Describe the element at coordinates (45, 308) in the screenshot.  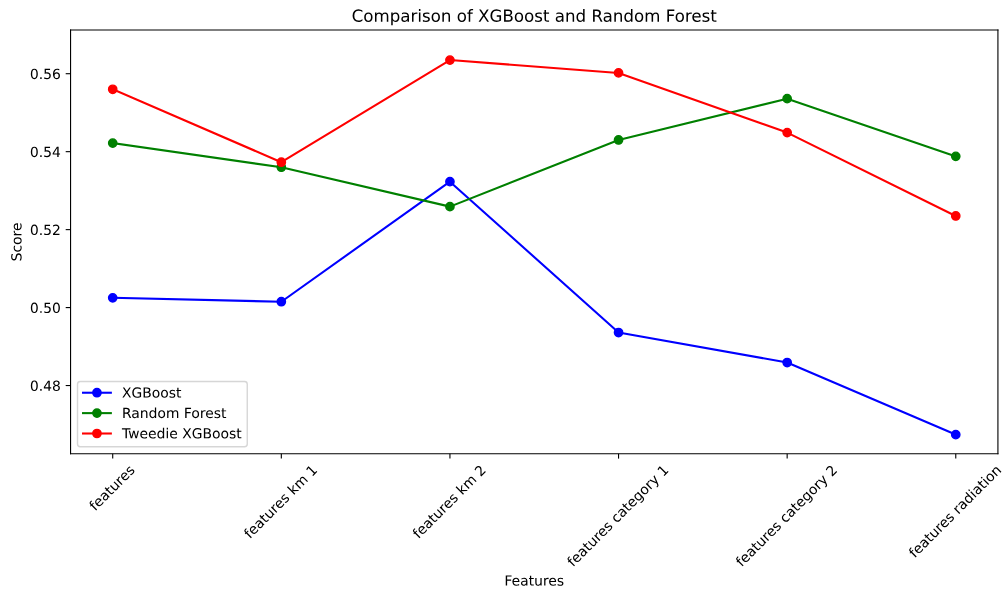
I see `y-tick-label: 0.50` at that location.